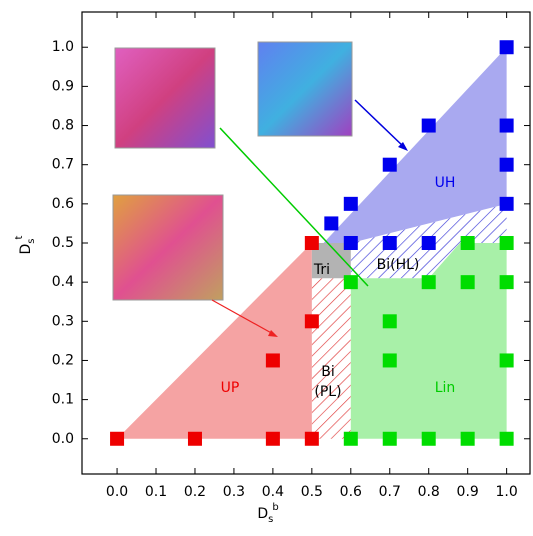 The width and height of the screenshot is (533, 536). I want to click on y-tick-label: 0.4, so click(63, 282).